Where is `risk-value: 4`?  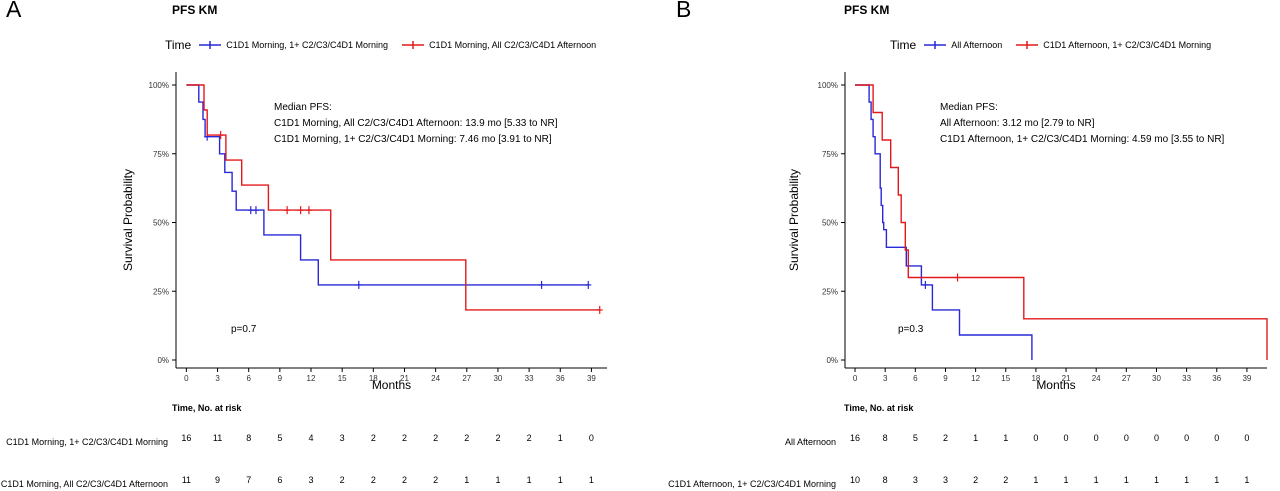
risk-value: 4 is located at coordinates (311, 438).